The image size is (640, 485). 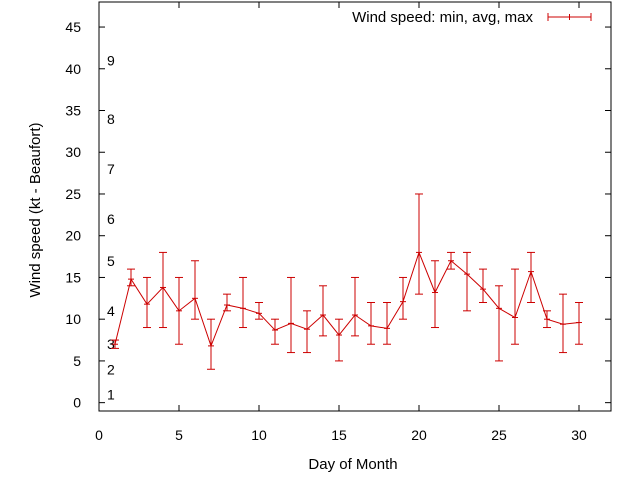 What do you see at coordinates (499, 435) in the screenshot?
I see `x-tick-label: 25` at bounding box center [499, 435].